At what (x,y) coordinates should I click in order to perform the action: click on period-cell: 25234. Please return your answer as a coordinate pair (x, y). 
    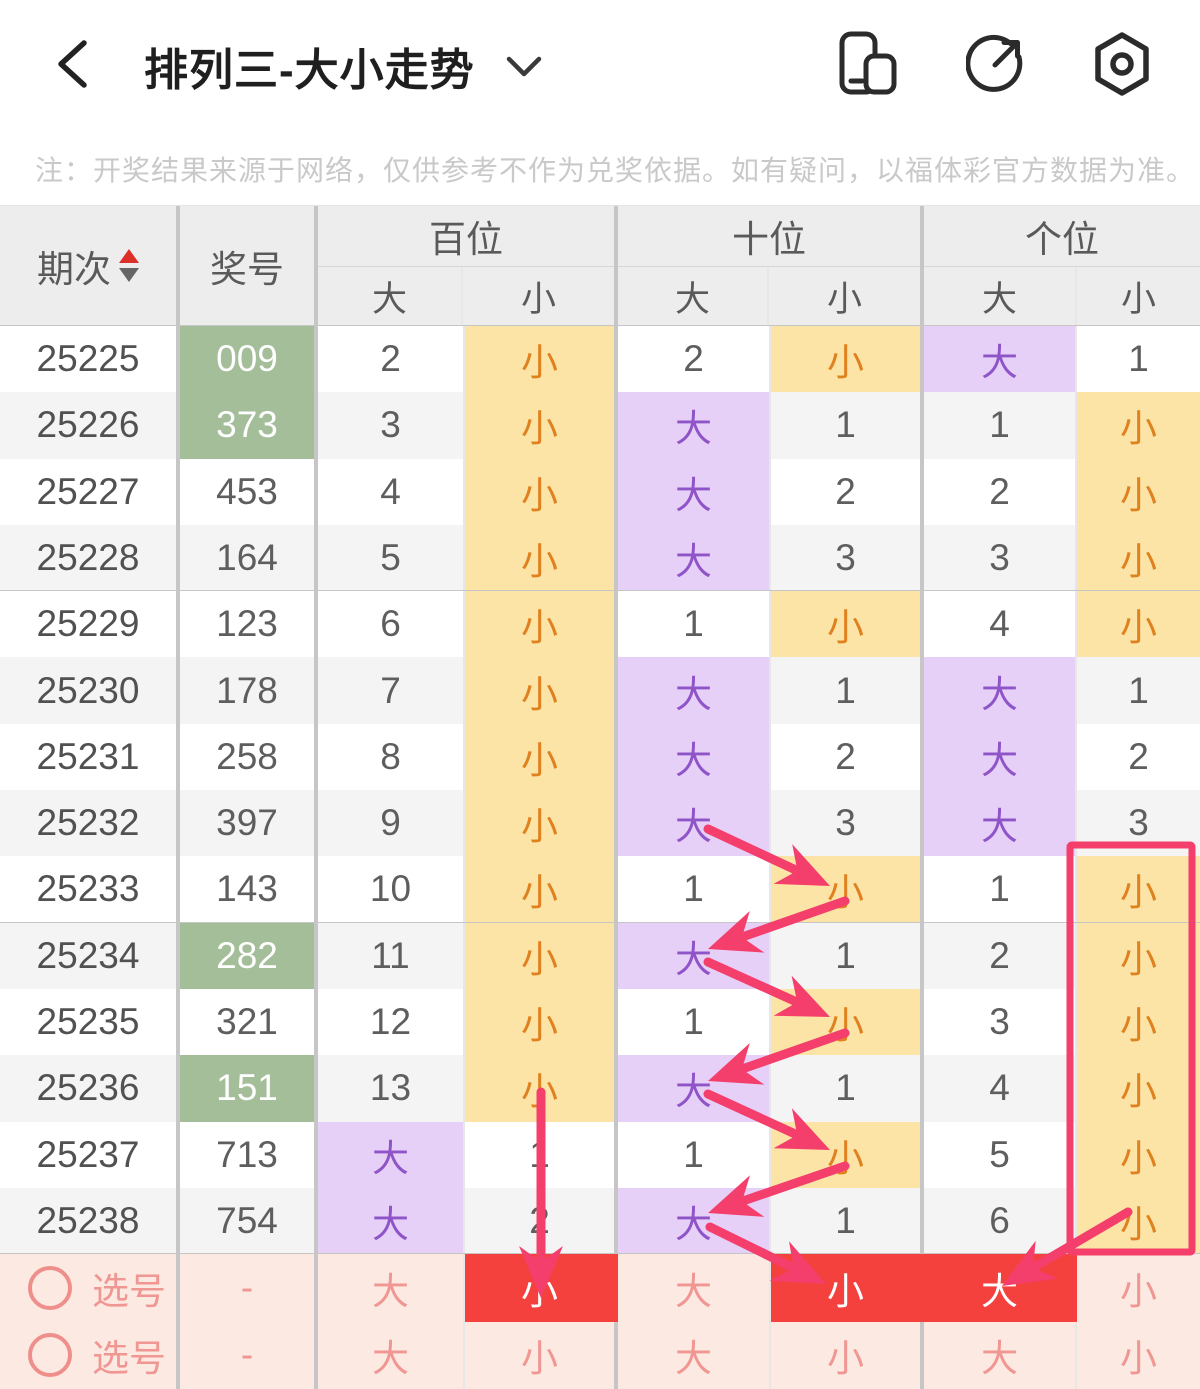
    Looking at the image, I should click on (90, 955).